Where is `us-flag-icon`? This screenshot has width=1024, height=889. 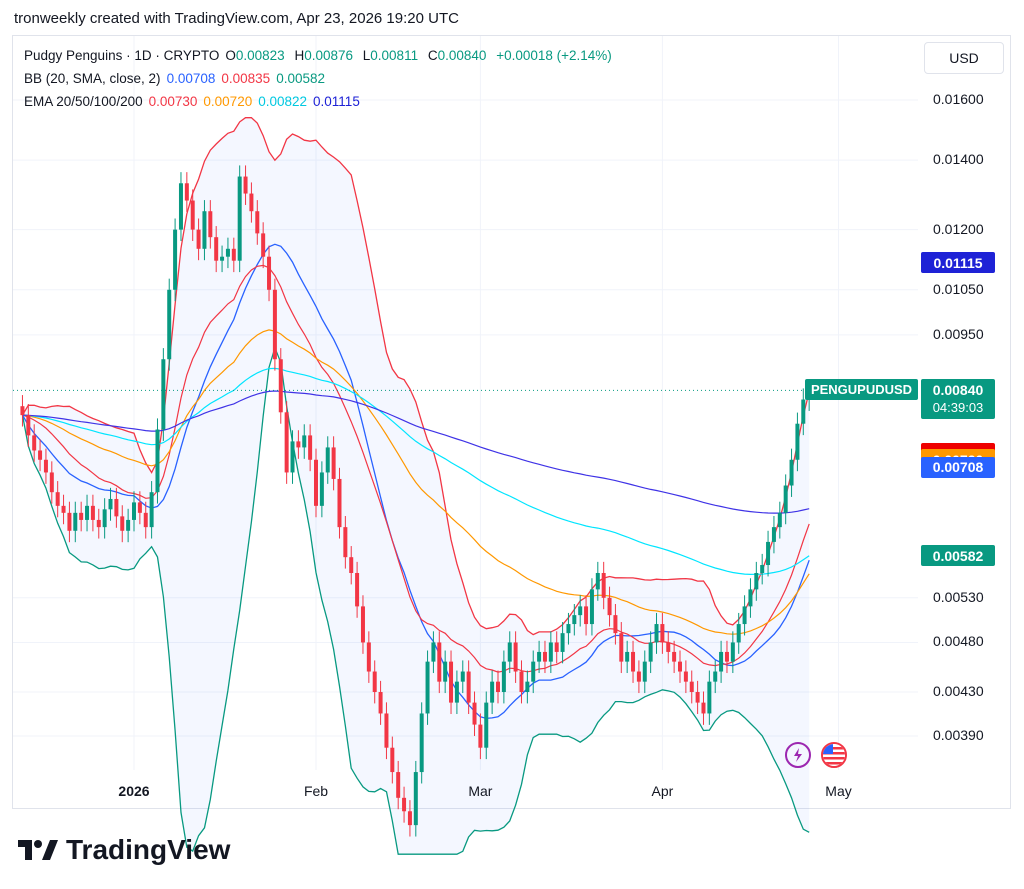 us-flag-icon is located at coordinates (834, 755).